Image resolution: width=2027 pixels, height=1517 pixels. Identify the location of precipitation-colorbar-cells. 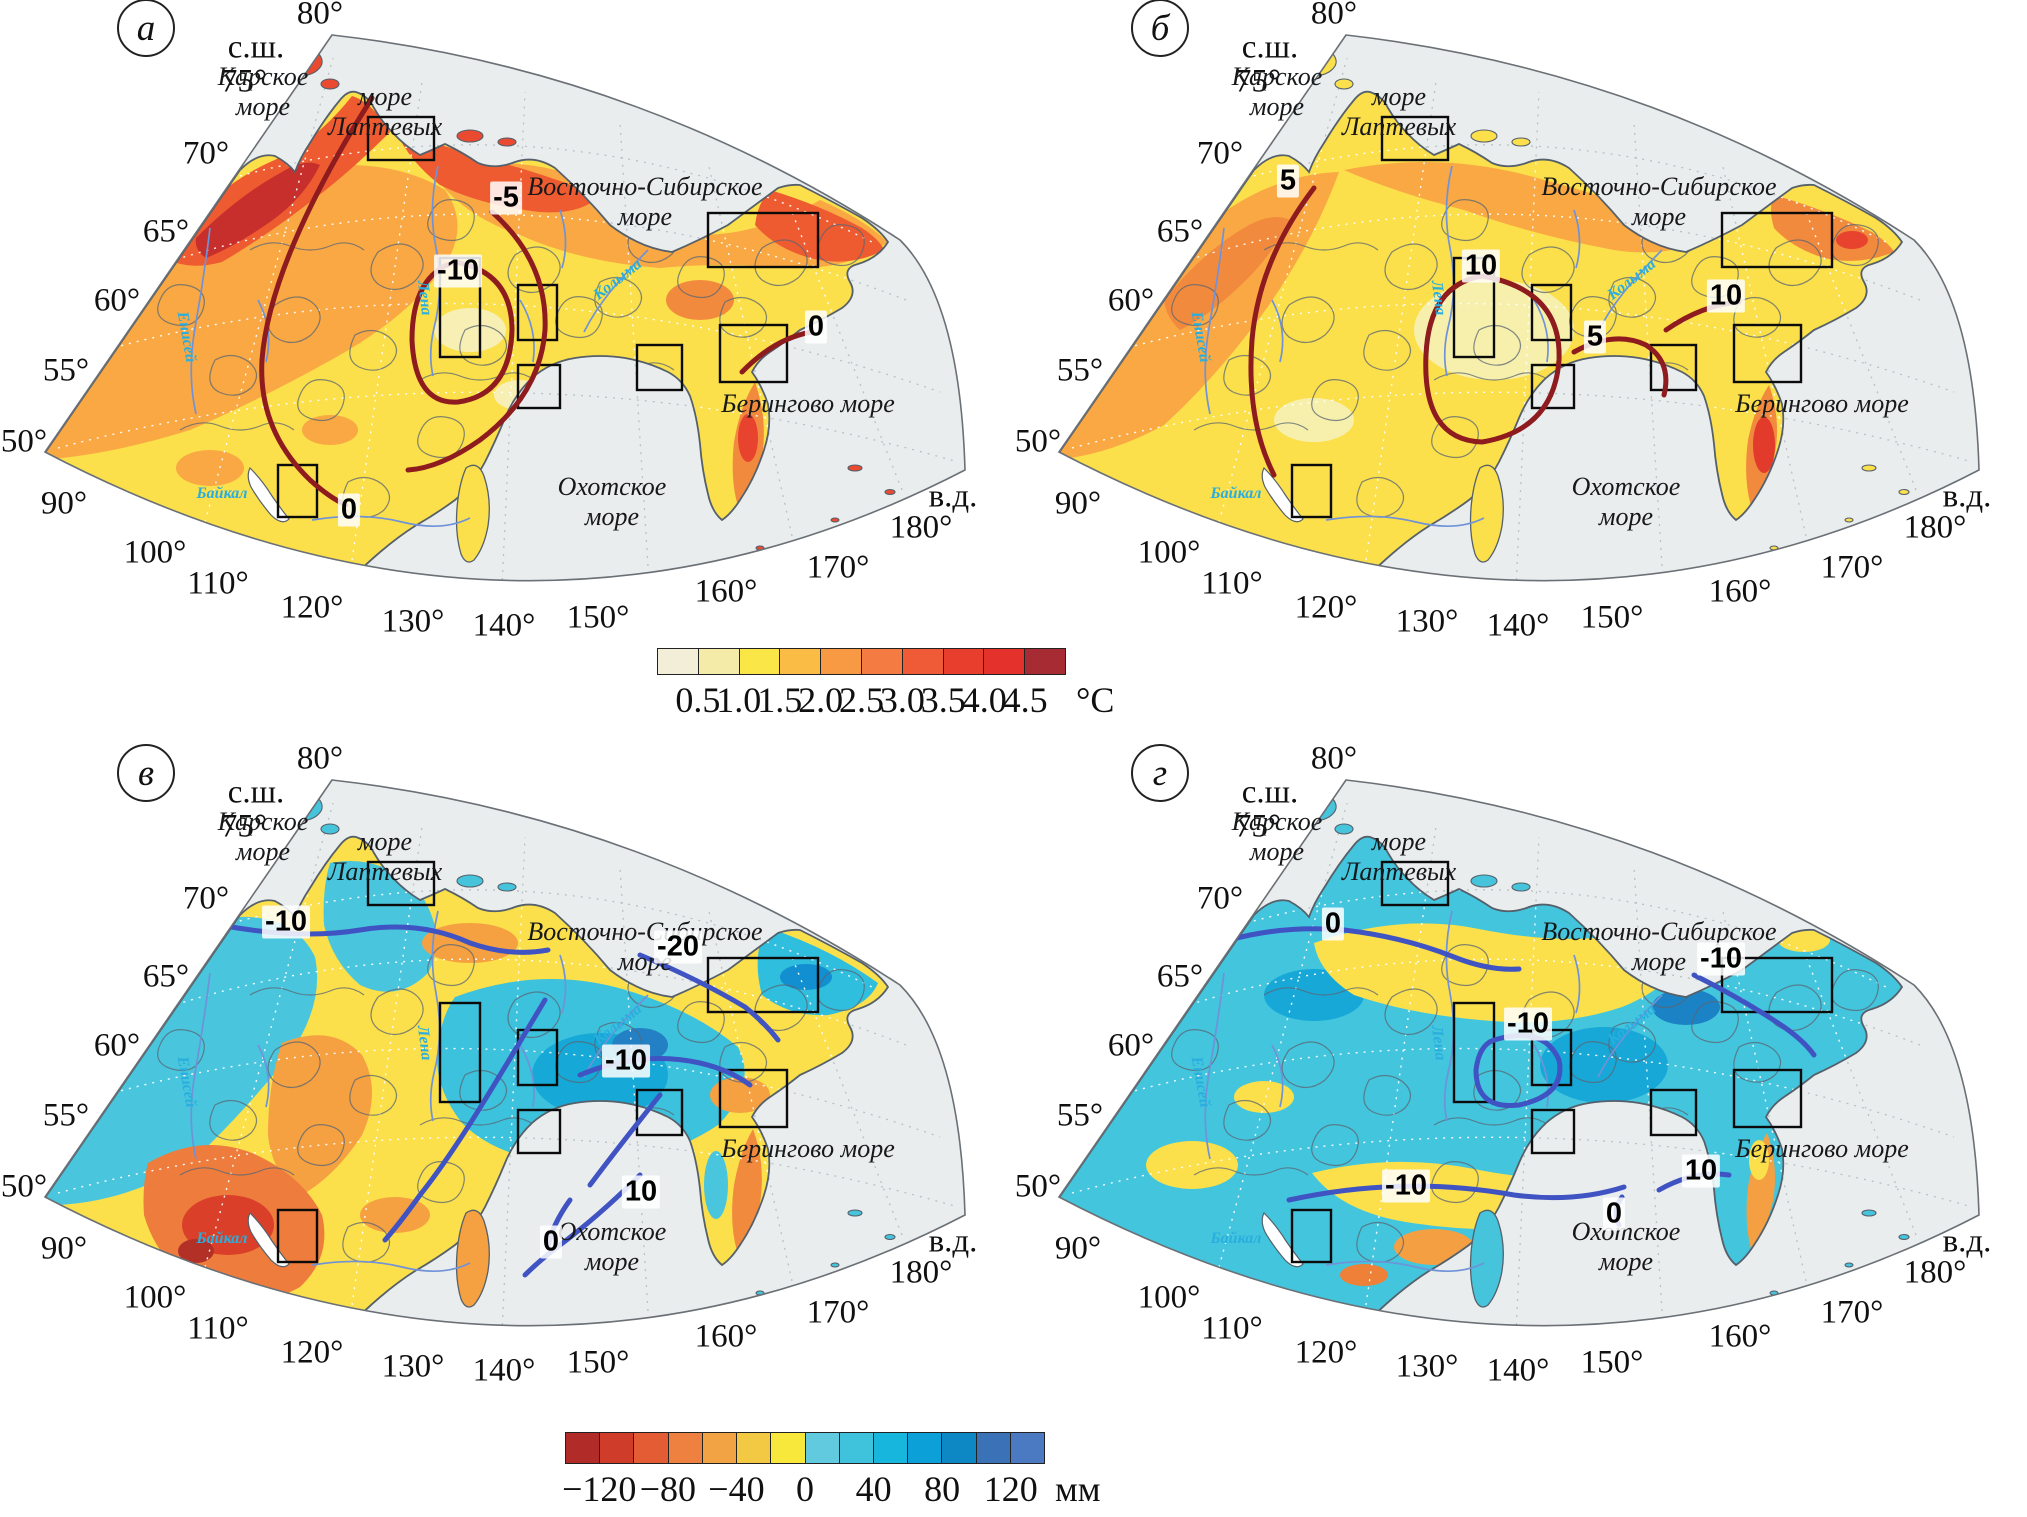
(805, 1448).